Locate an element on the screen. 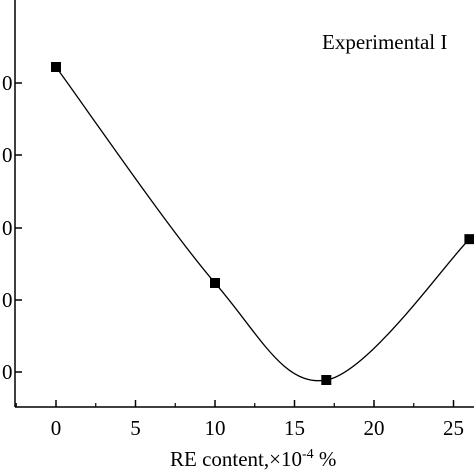 Image resolution: width=474 pixels, height=474 pixels. y-ticks: 0 0 0 0 0 is located at coordinates (12, 227).